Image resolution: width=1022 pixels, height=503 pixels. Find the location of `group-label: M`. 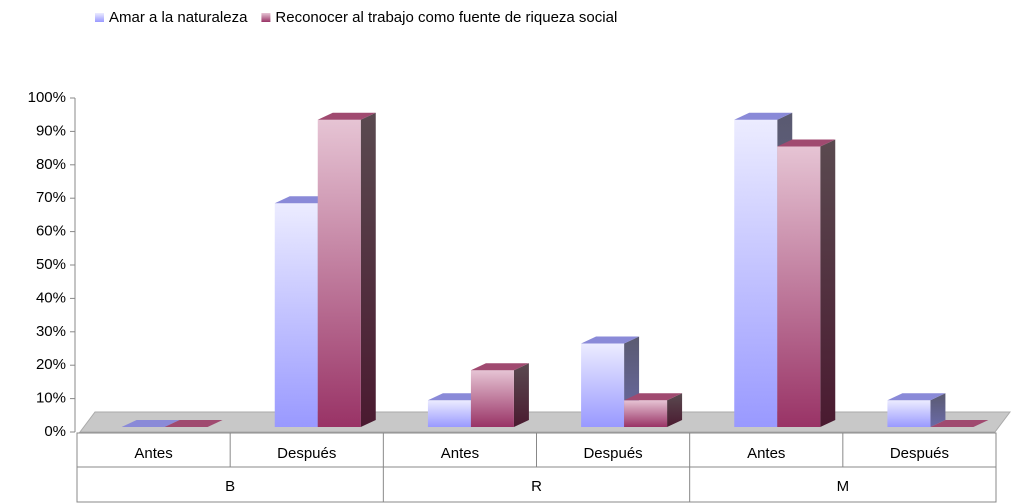

group-label: M is located at coordinates (843, 486).